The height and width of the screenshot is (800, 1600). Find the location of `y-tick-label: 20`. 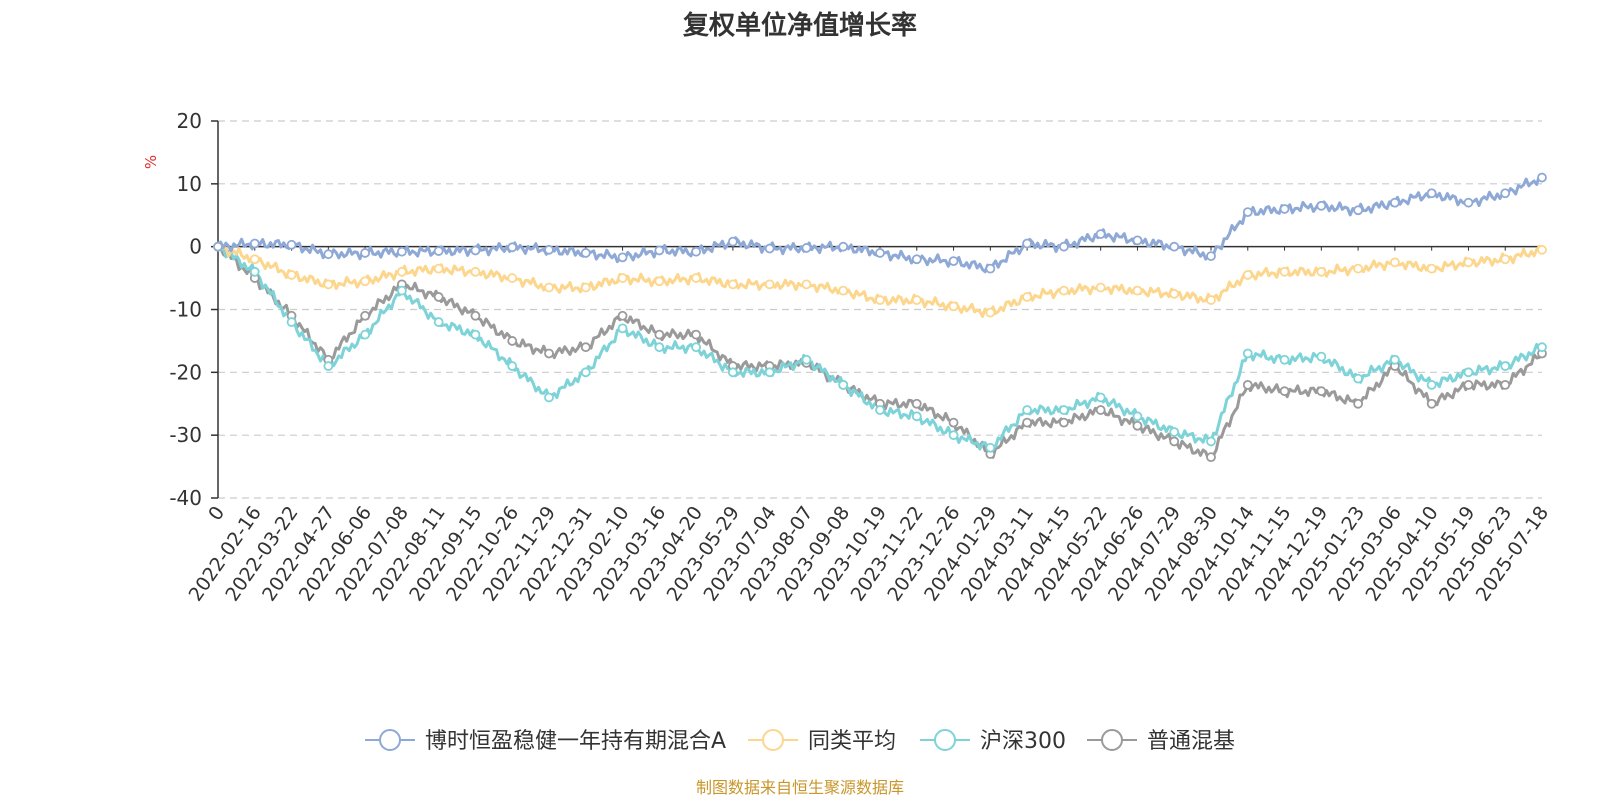

y-tick-label: 20 is located at coordinates (189, 121).